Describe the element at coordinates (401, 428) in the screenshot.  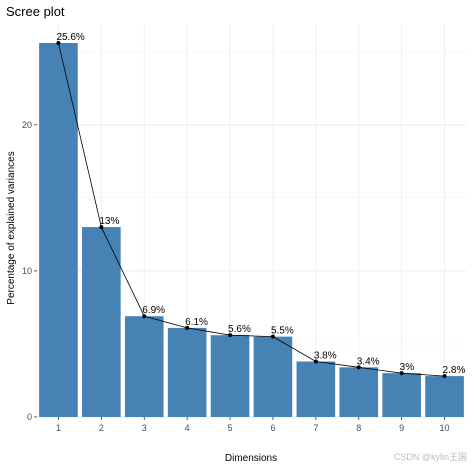
I see `x-tick-label: 9` at that location.